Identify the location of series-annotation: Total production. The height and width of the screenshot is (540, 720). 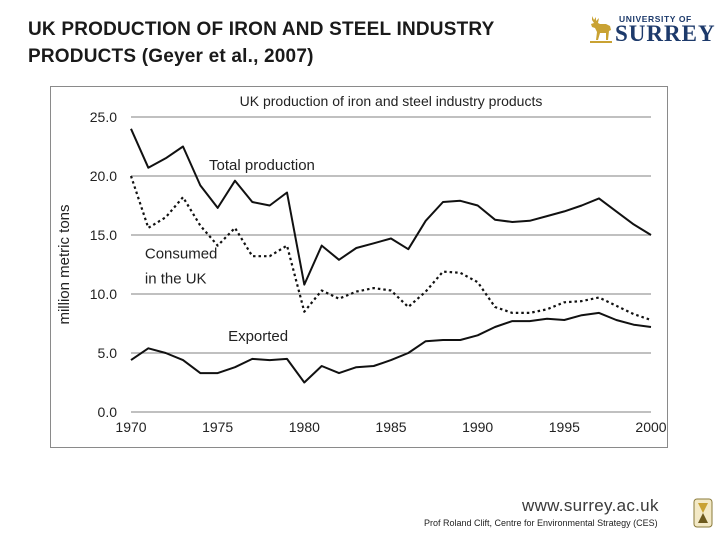
(262, 165).